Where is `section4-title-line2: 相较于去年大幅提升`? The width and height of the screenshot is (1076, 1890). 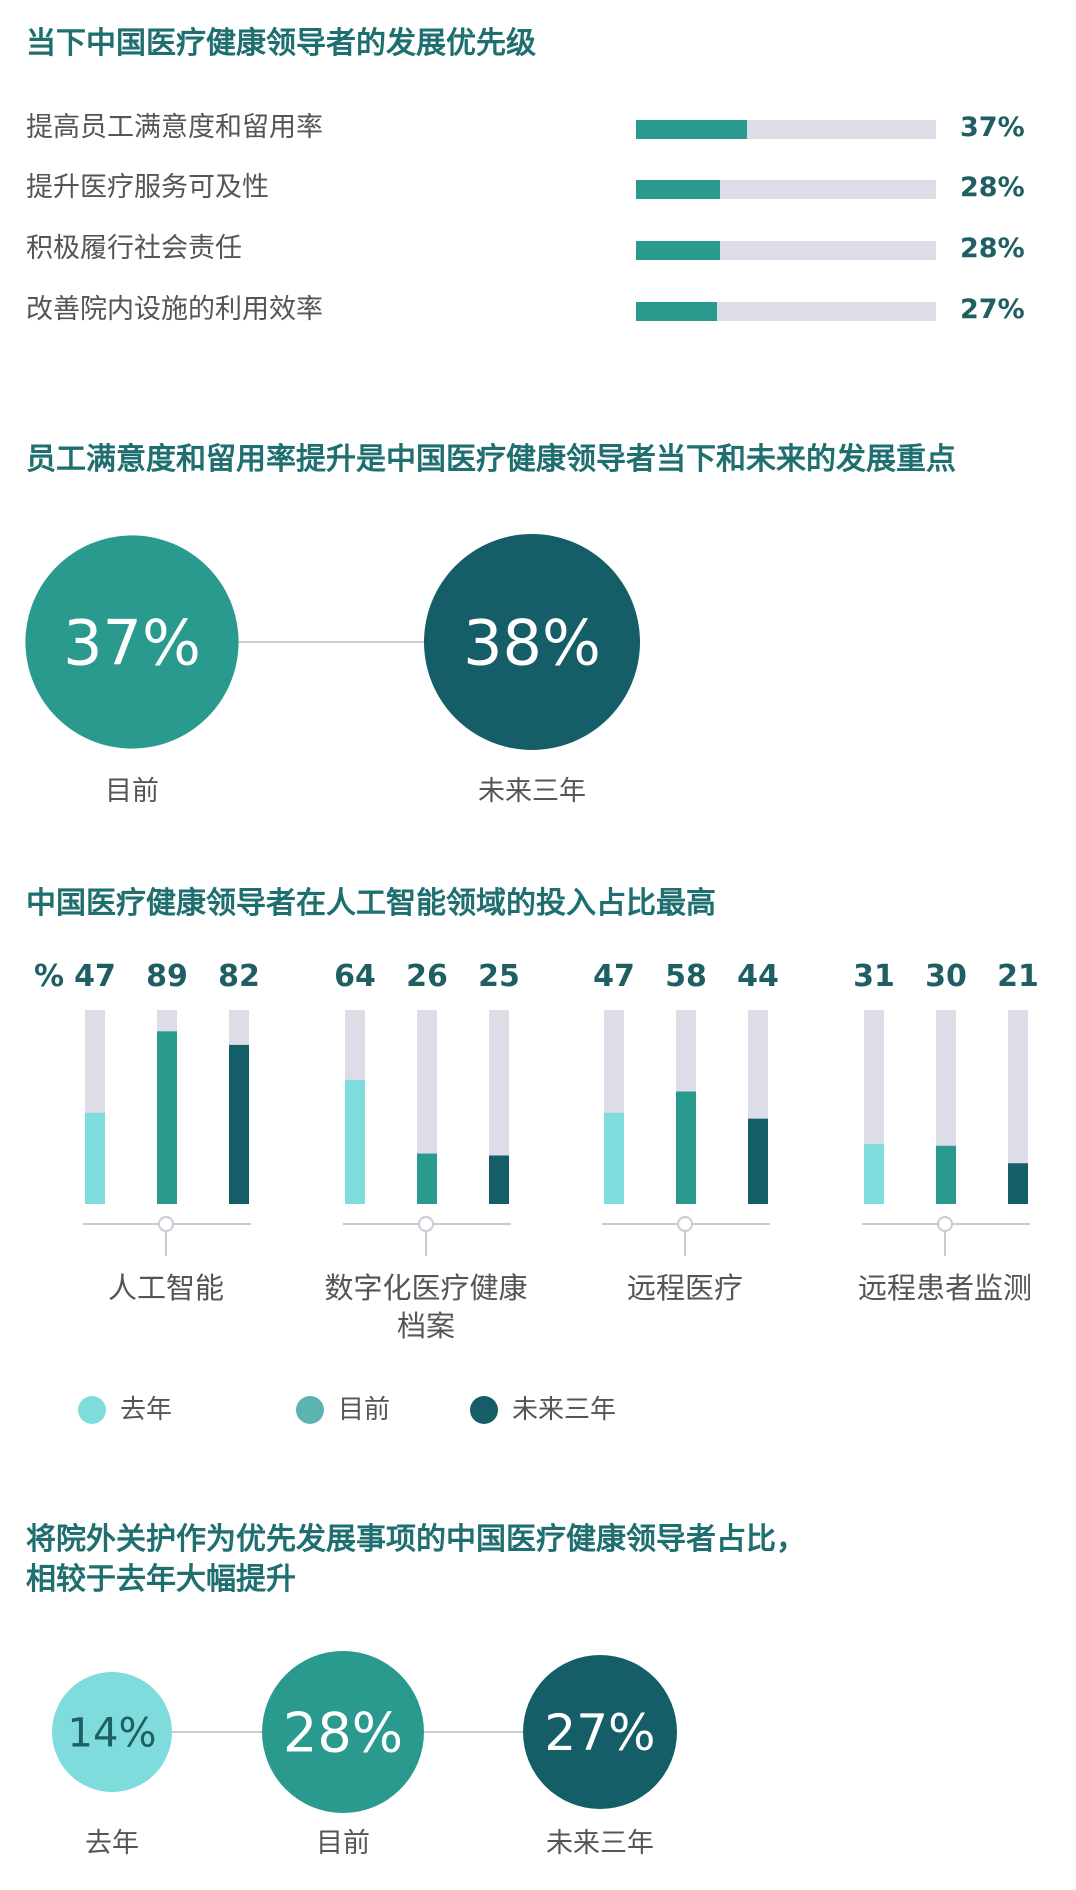 section4-title-line2: 相较于去年大幅提升 is located at coordinates (161, 1579).